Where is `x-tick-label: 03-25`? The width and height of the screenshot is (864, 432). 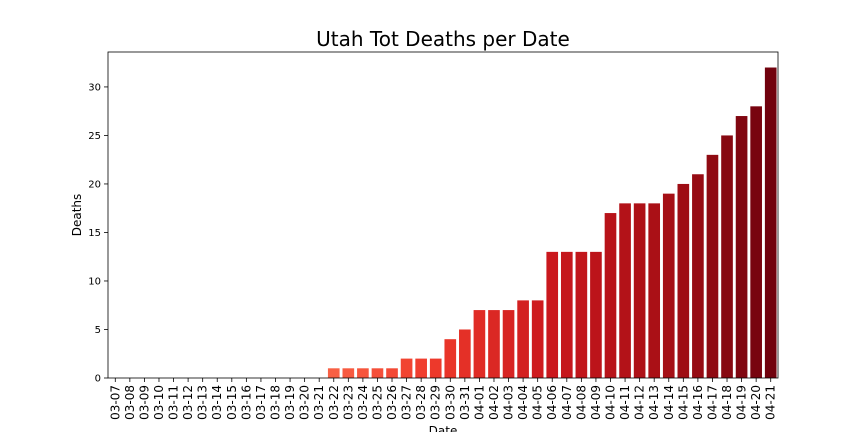 x-tick-label: 03-25 is located at coordinates (377, 402).